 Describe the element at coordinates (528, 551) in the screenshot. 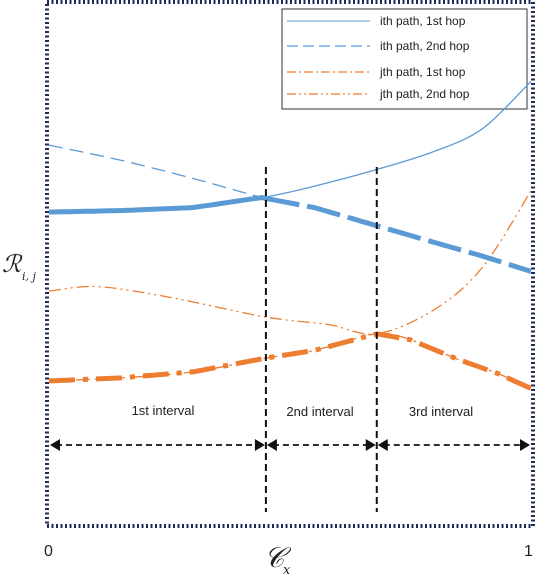

I see `x-tick-1: 1` at that location.